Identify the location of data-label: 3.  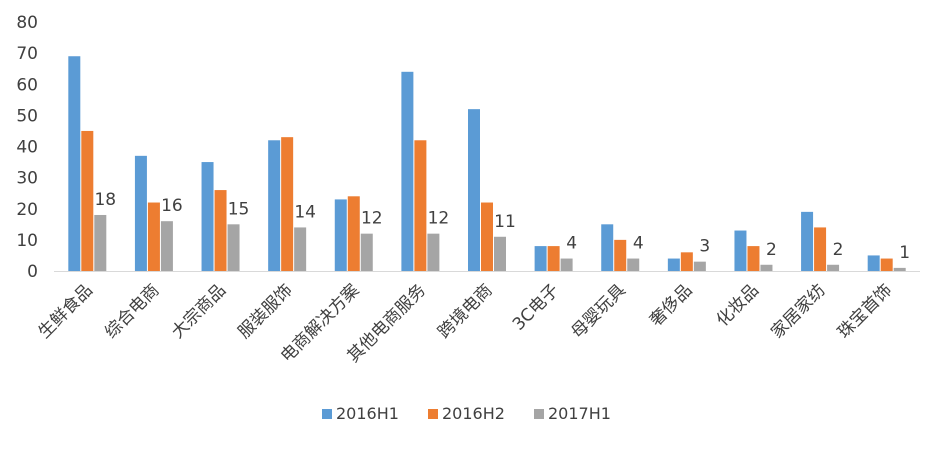
(704, 247).